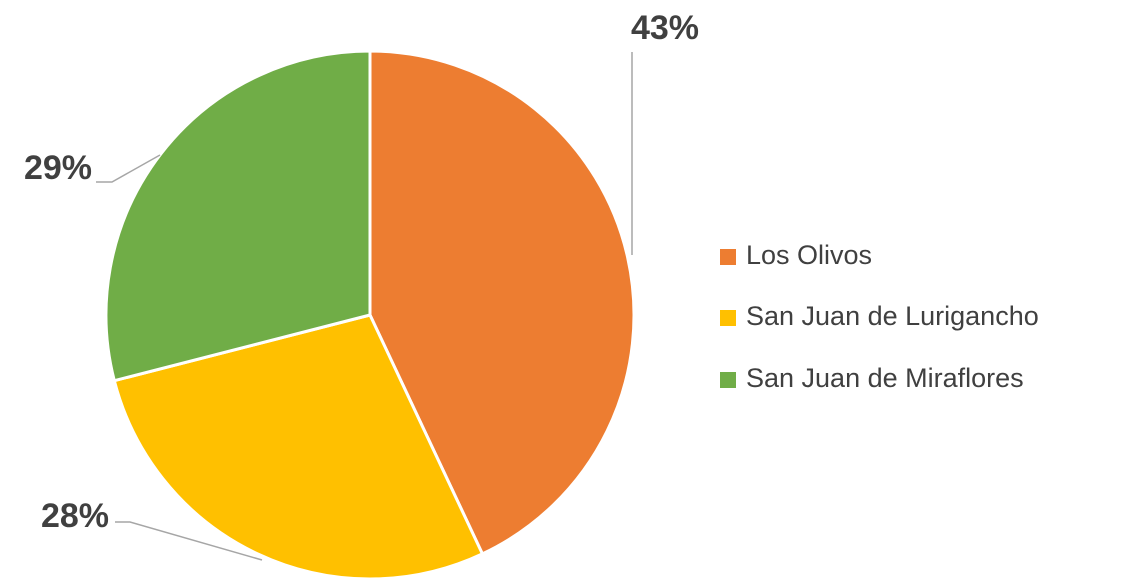 The width and height of the screenshot is (1134, 579). I want to click on legend-label: San Juan de Lurigancho, so click(892, 316).